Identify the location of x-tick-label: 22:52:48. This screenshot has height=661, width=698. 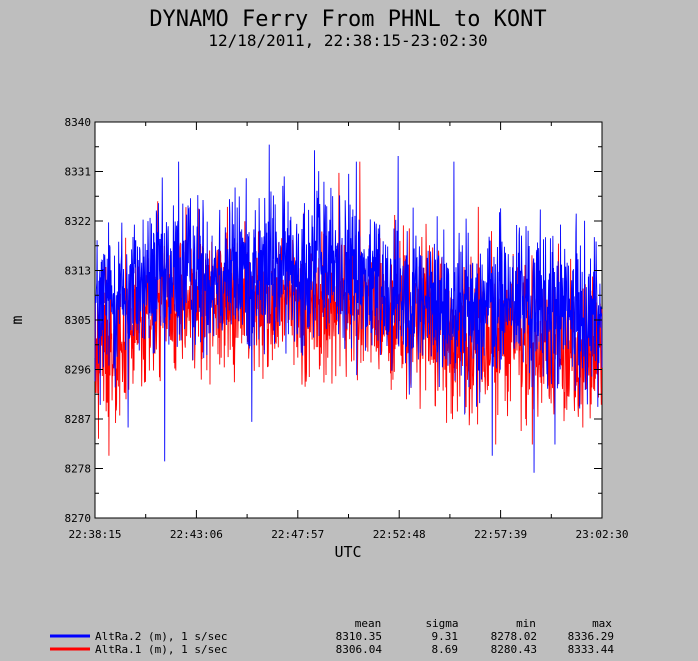
(399, 534).